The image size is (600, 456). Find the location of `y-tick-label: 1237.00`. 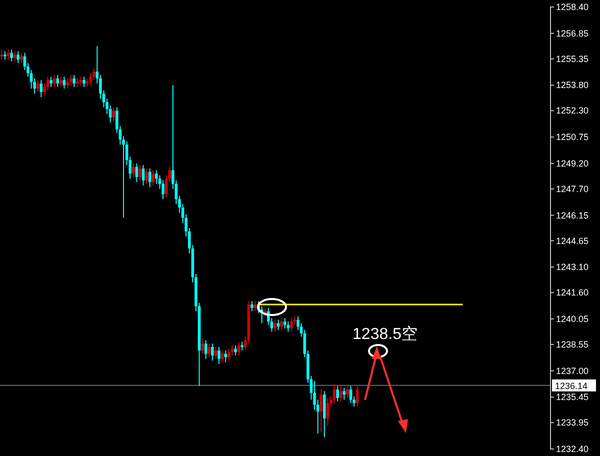

y-tick-label: 1237.00 is located at coordinates (572, 371).